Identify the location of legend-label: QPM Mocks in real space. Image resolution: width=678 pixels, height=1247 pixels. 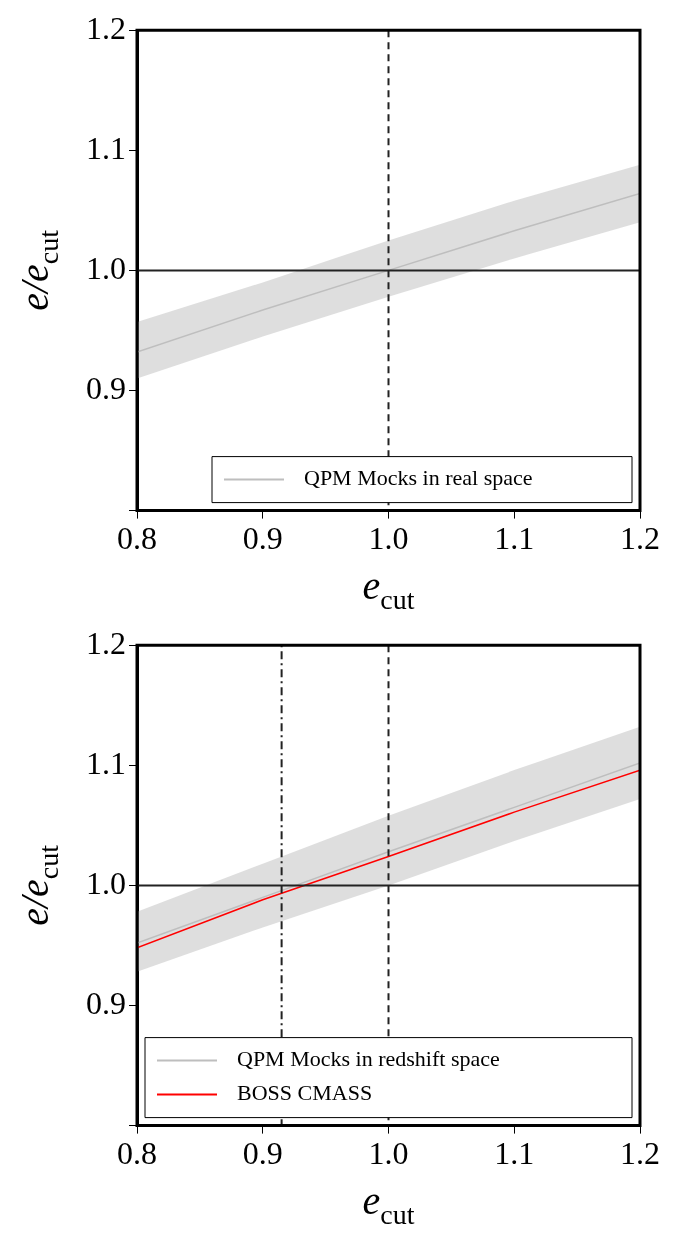
(418, 478).